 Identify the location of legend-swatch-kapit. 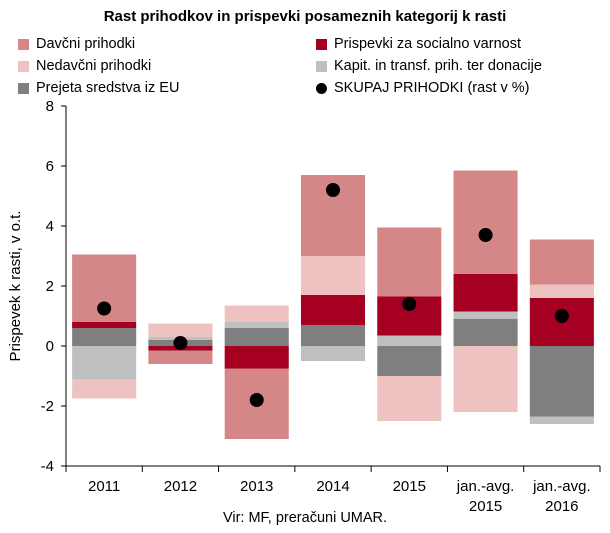
(321, 66).